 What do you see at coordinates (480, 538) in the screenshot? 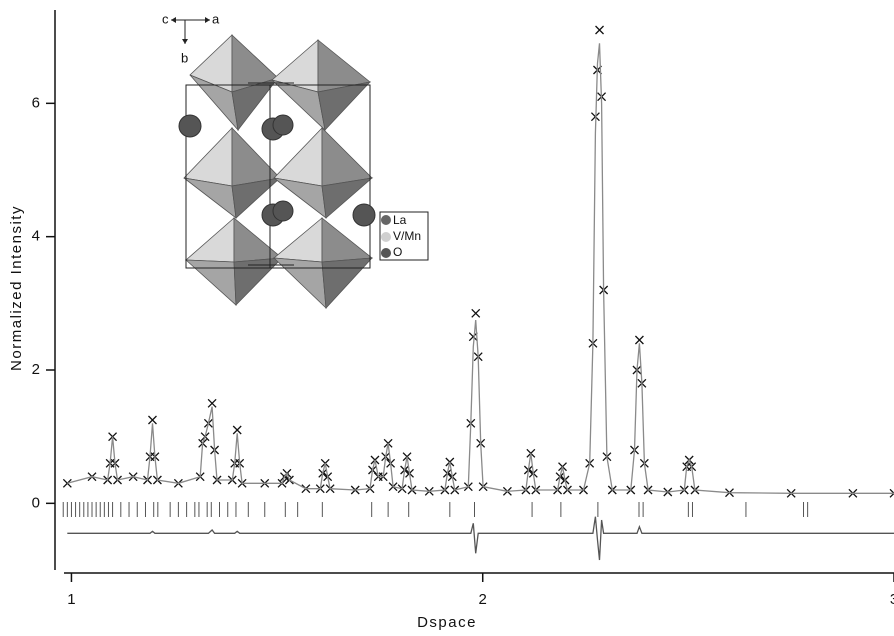
I see `series-line` at bounding box center [480, 538].